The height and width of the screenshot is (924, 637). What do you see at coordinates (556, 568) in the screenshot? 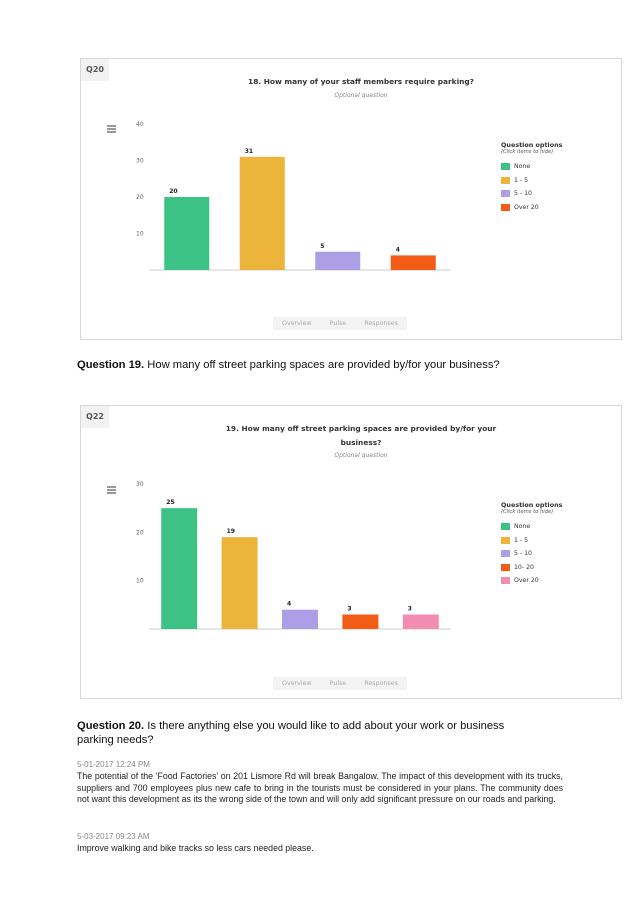
I see `legend-item: 10- 20` at bounding box center [556, 568].